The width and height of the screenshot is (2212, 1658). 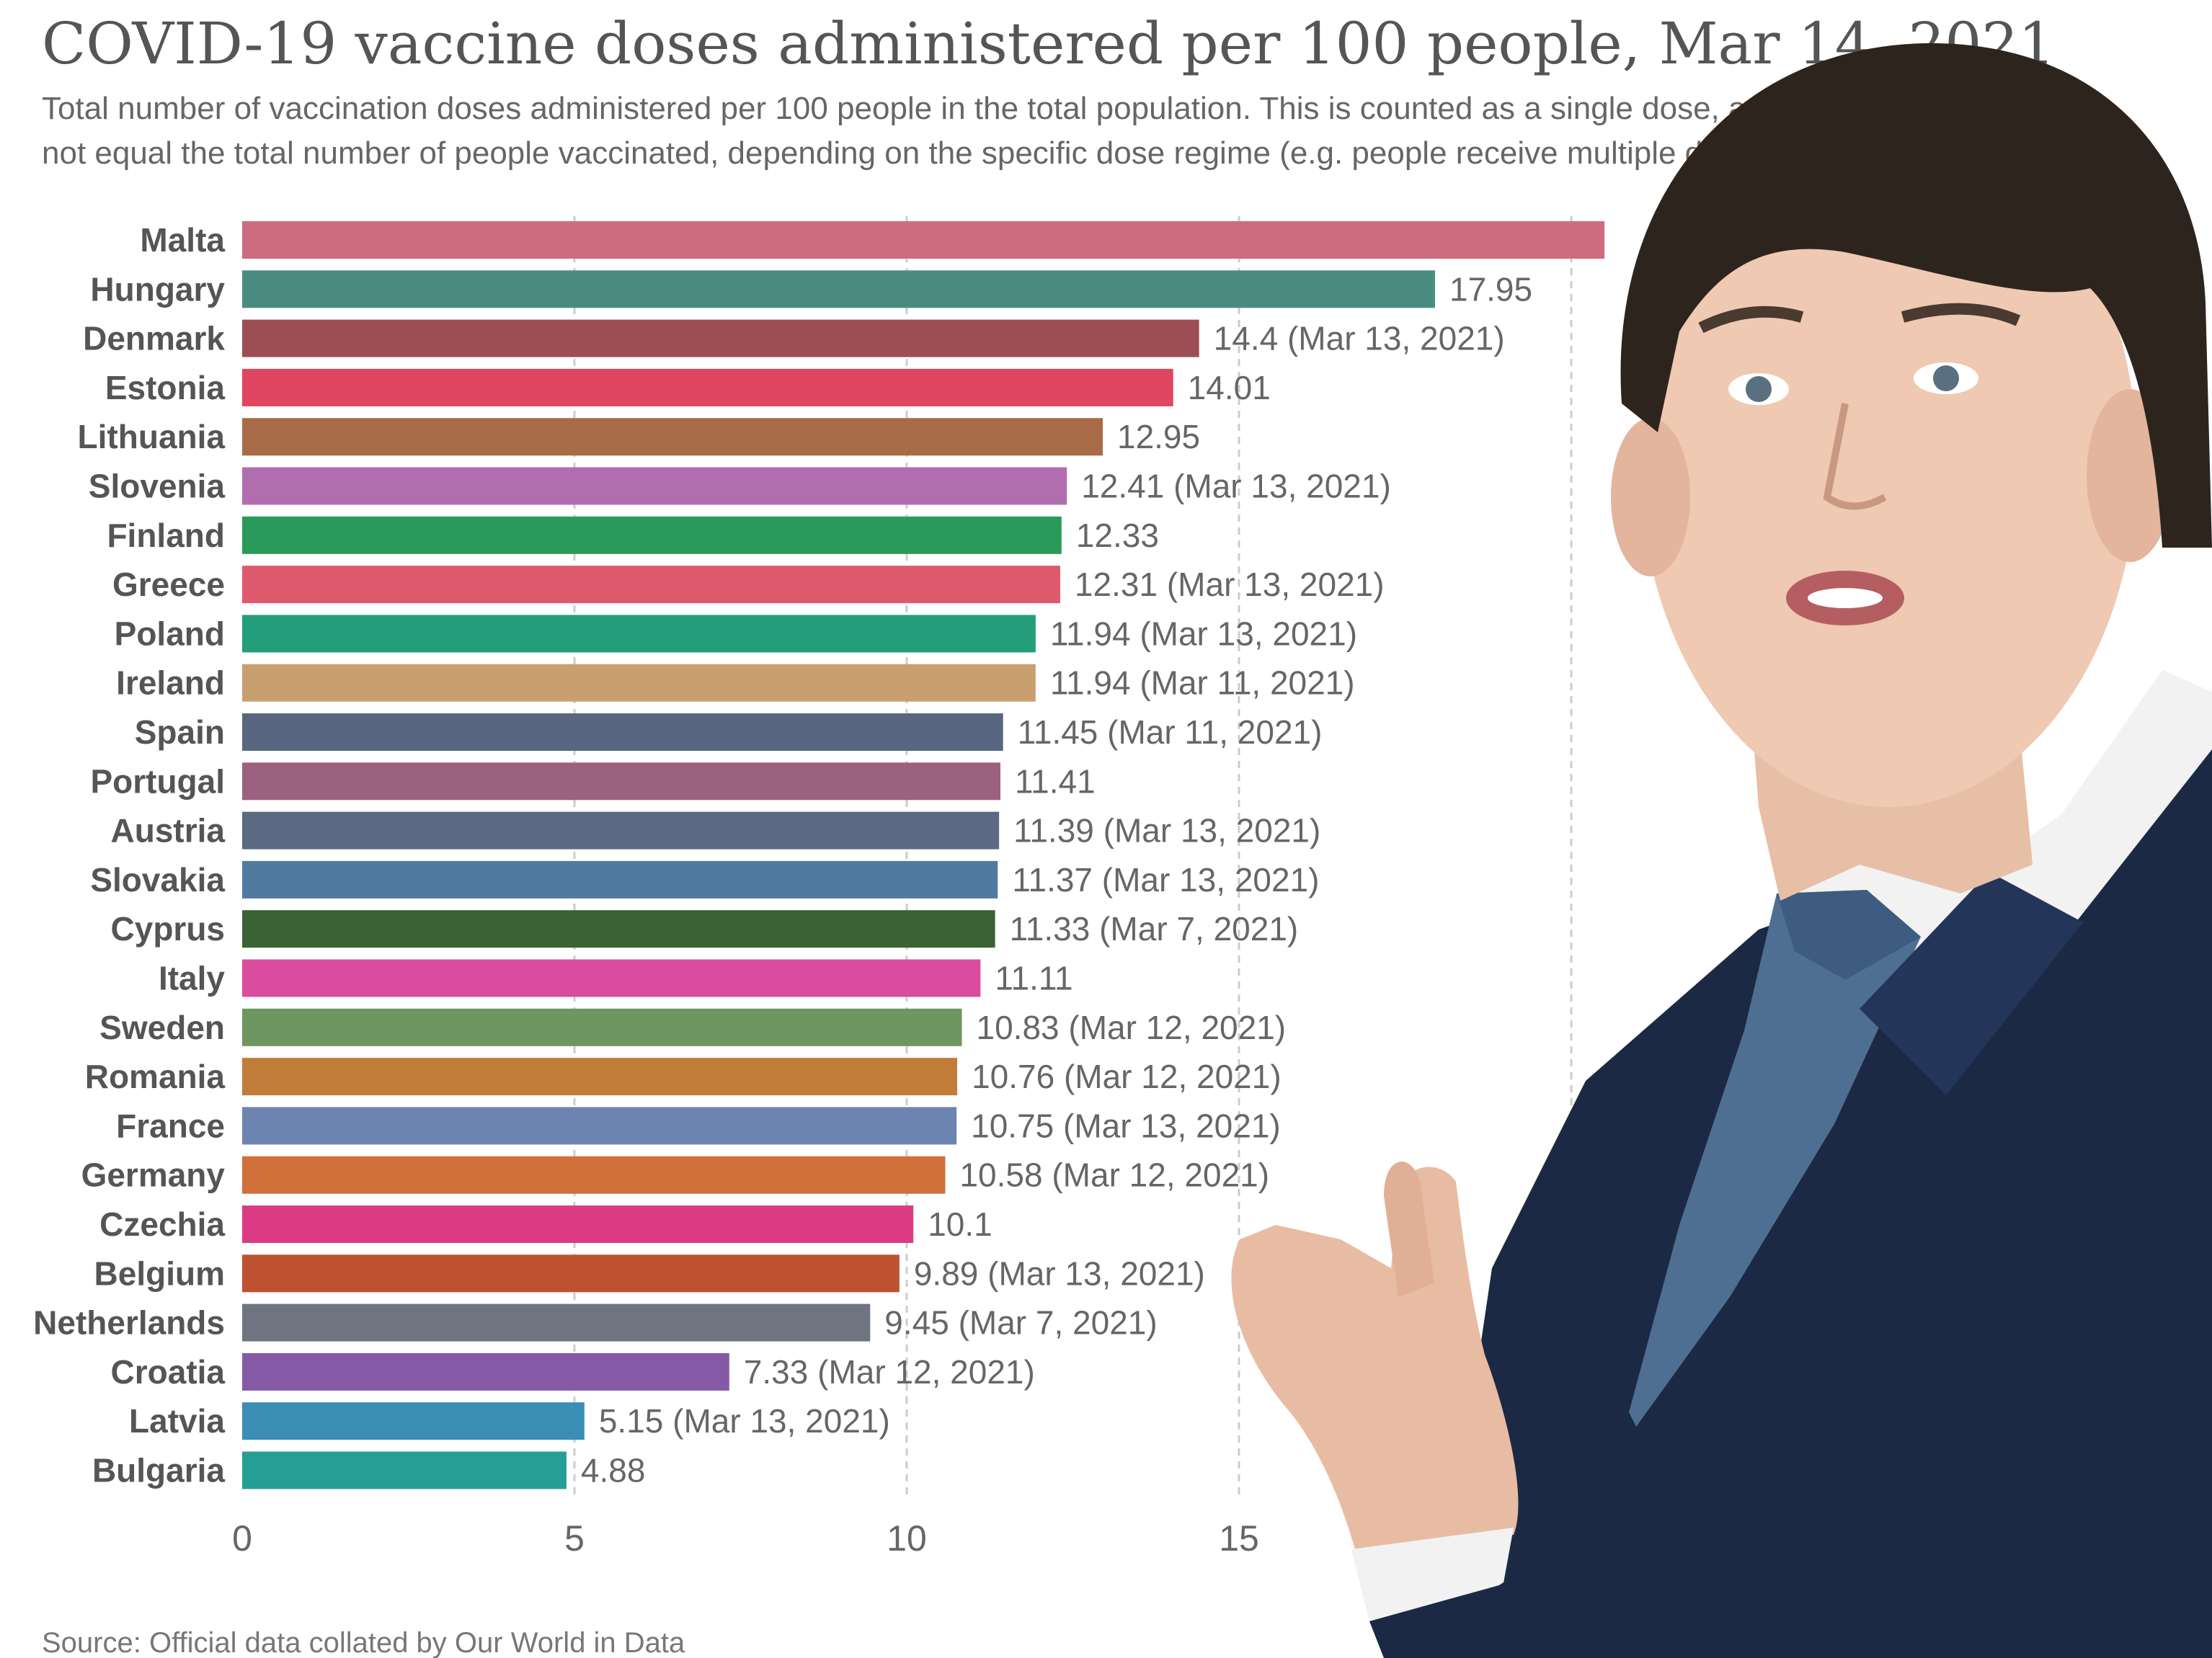 What do you see at coordinates (1158, 436) in the screenshot?
I see `value-label: 12.95` at bounding box center [1158, 436].